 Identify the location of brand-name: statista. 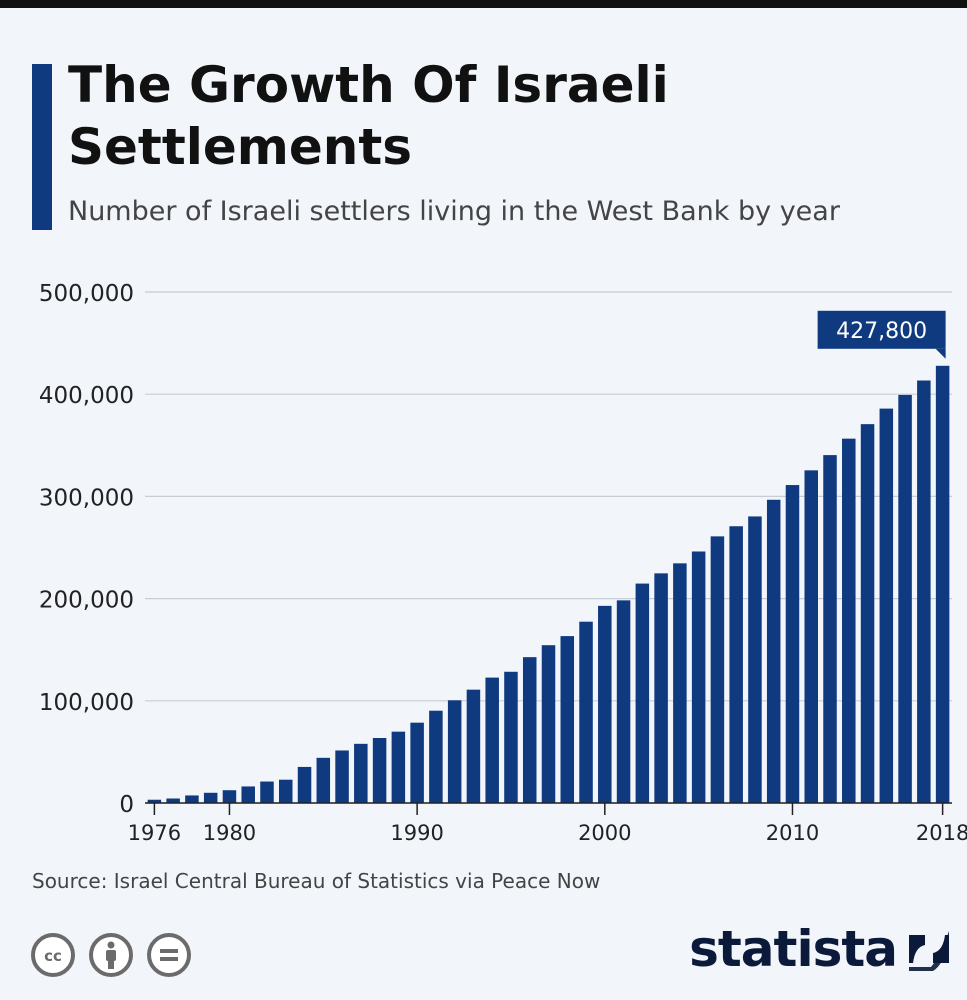
(793, 949).